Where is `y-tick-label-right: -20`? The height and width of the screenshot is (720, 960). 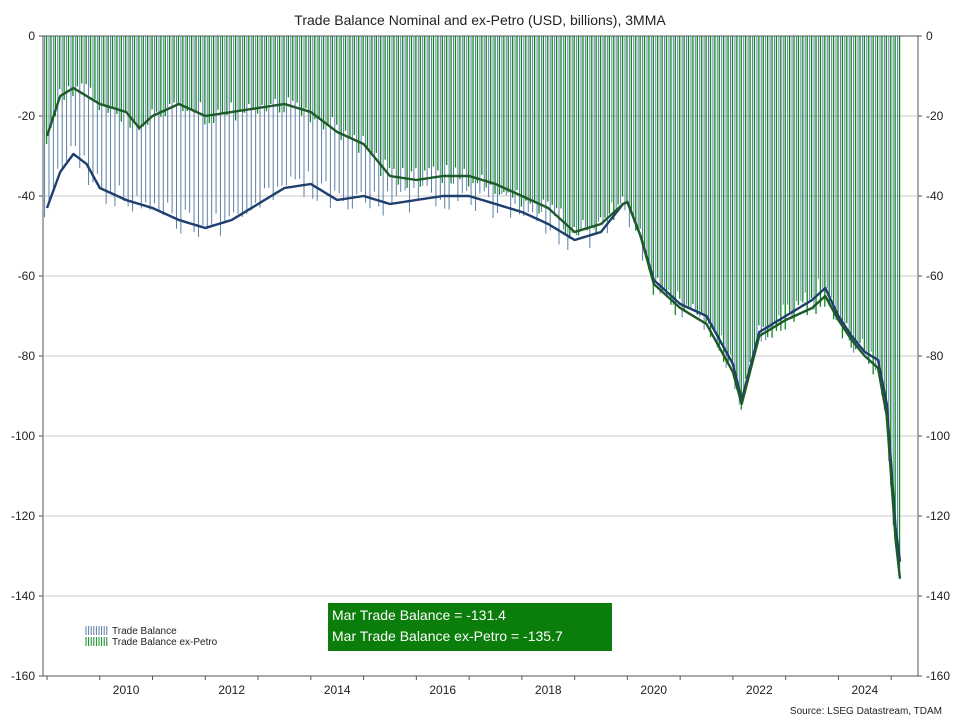 y-tick-label-right: -20 is located at coordinates (935, 116).